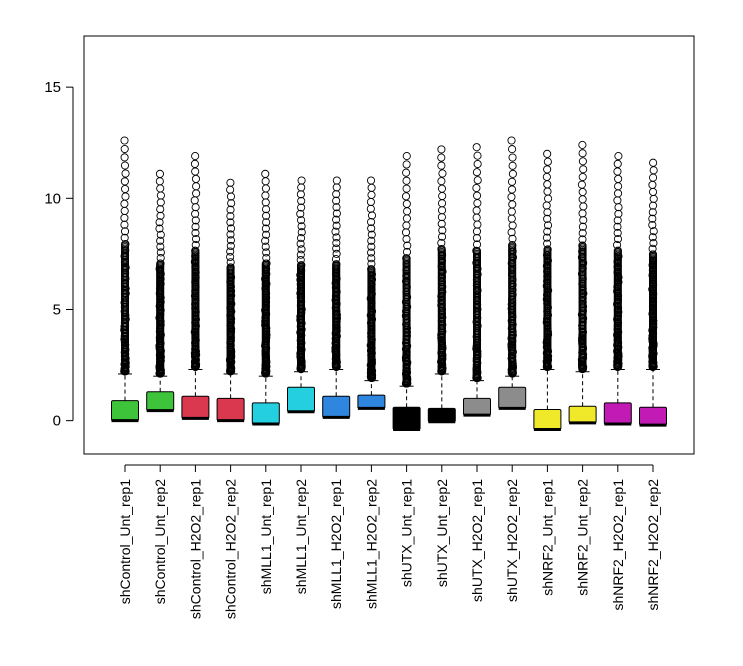 Image resolution: width=743 pixels, height=666 pixels. What do you see at coordinates (407, 533) in the screenshot?
I see `x-tick-label: shUTX_Unt_rep1` at bounding box center [407, 533].